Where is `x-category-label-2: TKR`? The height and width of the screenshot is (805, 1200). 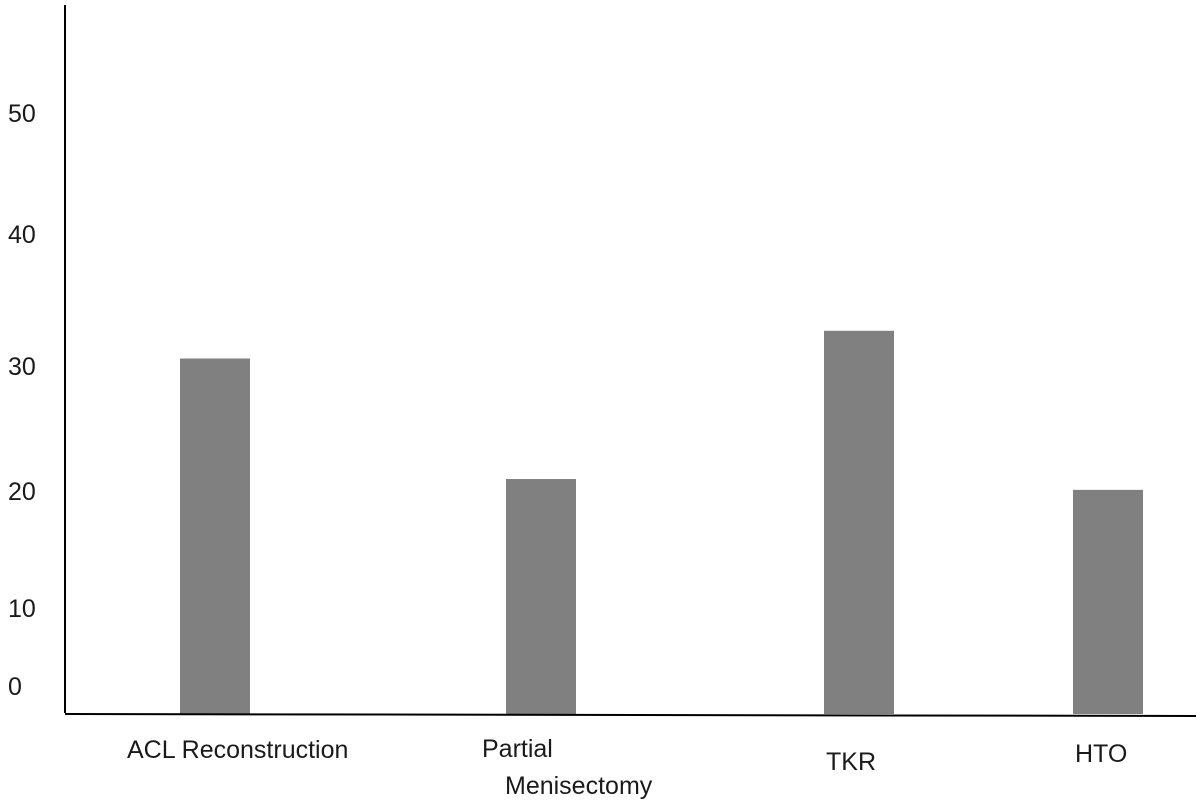 x-category-label-2: TKR is located at coordinates (851, 762).